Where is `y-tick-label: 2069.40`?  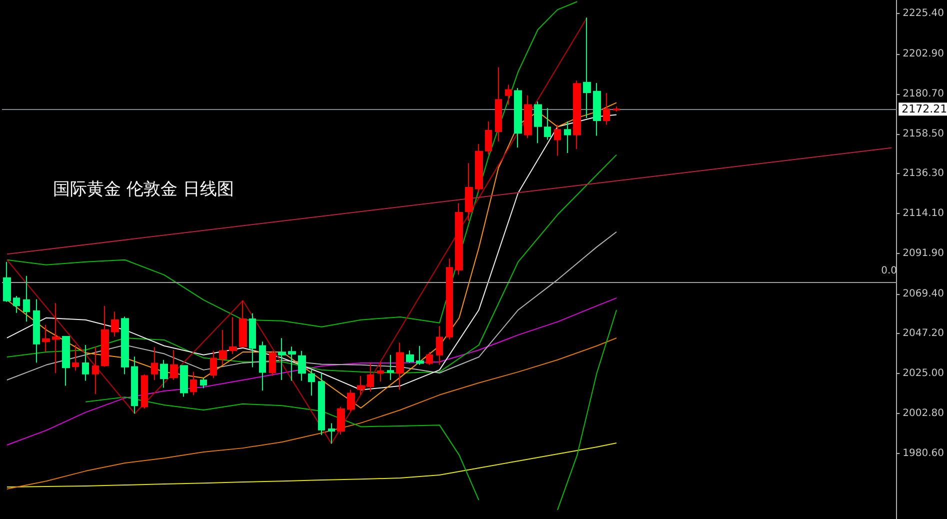
y-tick-label: 2069.40 is located at coordinates (923, 294).